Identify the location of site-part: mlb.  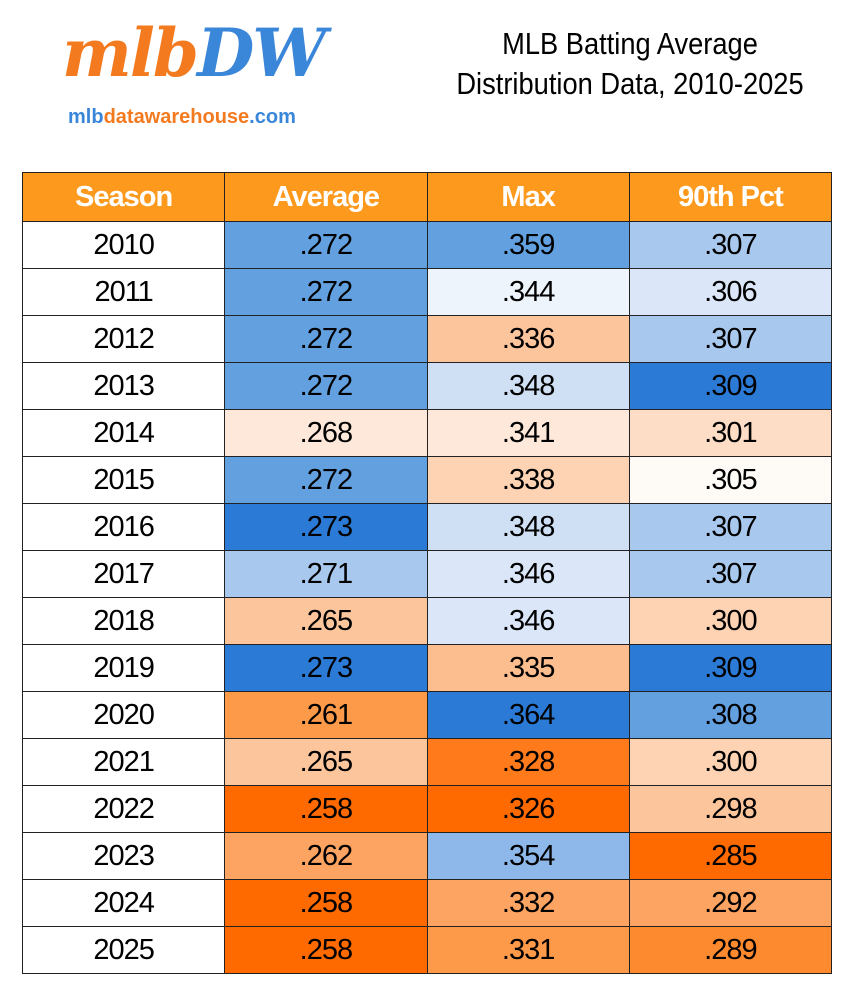
(86, 117).